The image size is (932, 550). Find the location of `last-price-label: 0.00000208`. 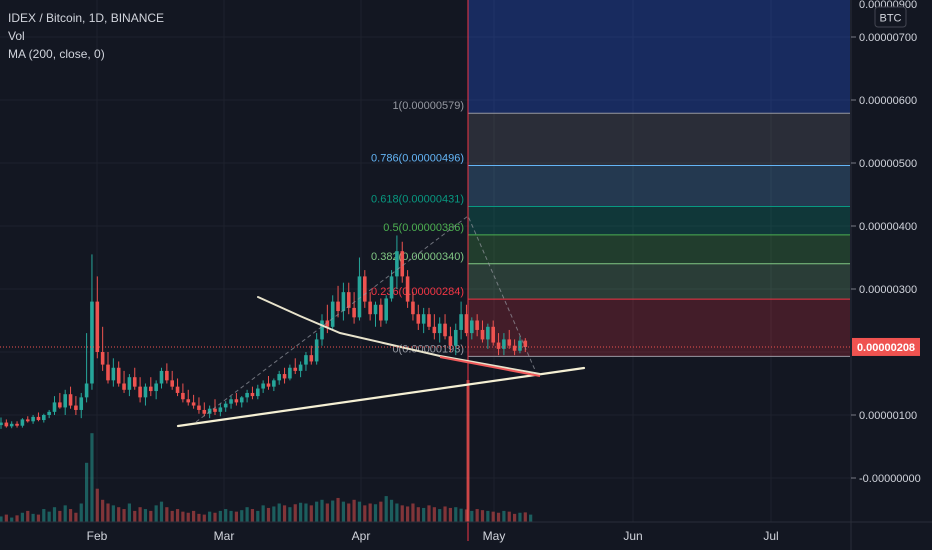

last-price-label: 0.00000208 is located at coordinates (886, 348).